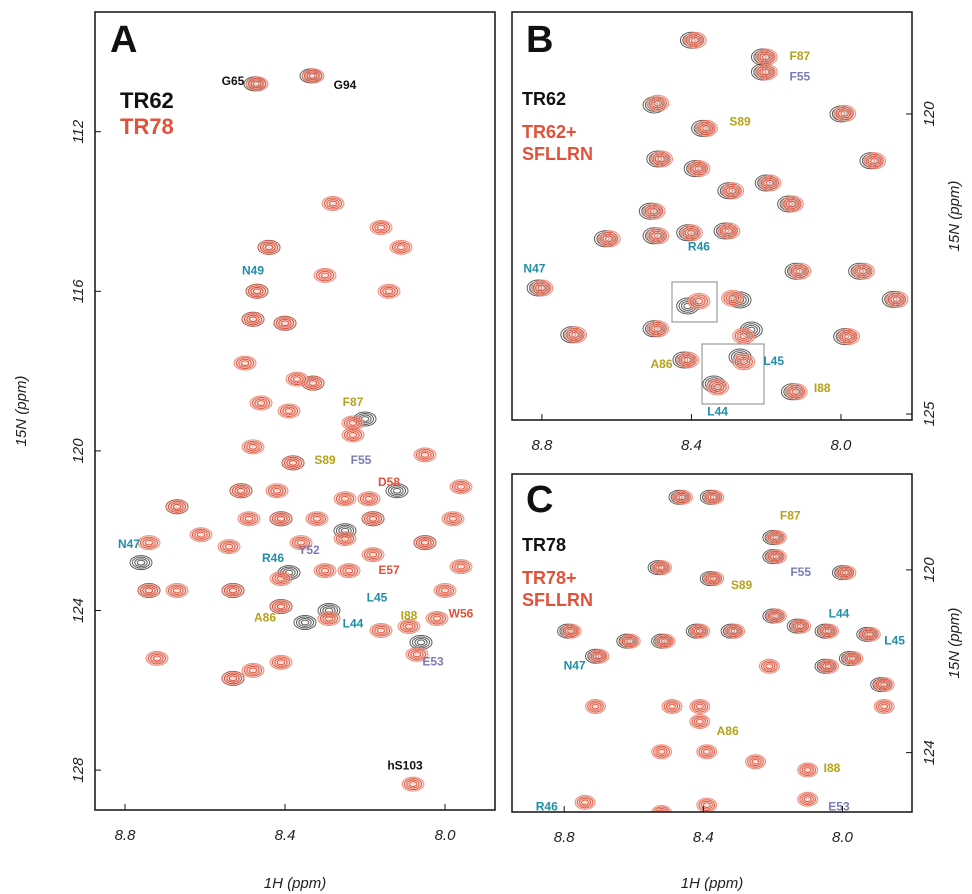 This screenshot has height=894, width=972. Describe the element at coordinates (147, 100) in the screenshot. I see `legend-entry: TR62` at that location.